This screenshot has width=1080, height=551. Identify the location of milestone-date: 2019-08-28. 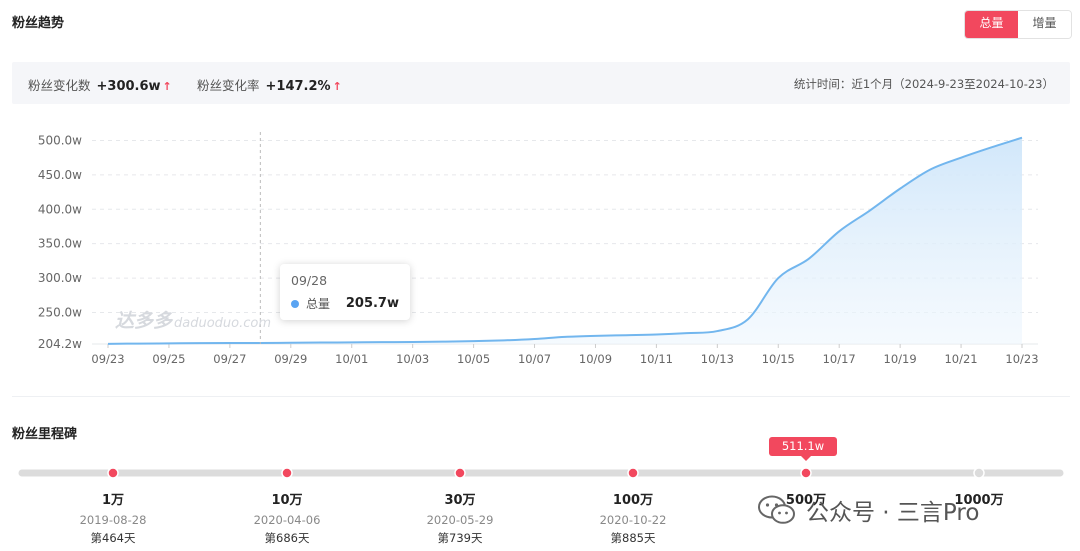
(113, 520).